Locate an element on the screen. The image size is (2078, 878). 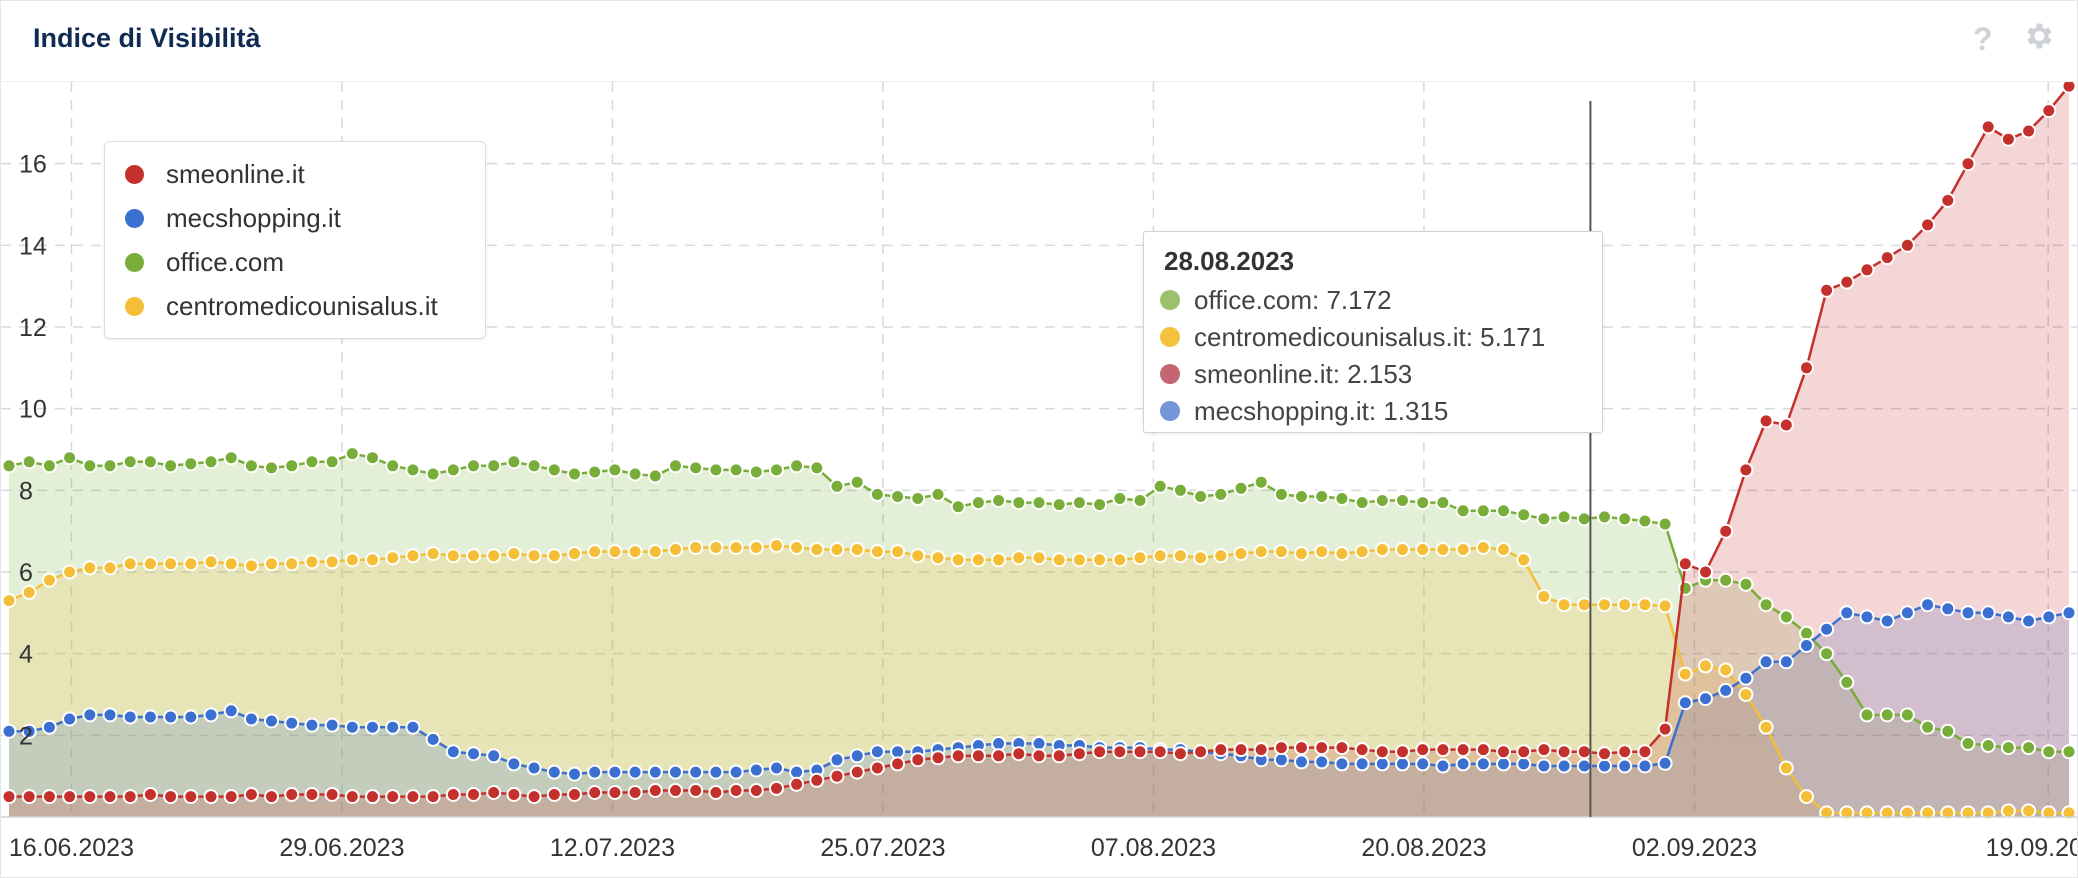
legend-item: office.com is located at coordinates (204, 262).